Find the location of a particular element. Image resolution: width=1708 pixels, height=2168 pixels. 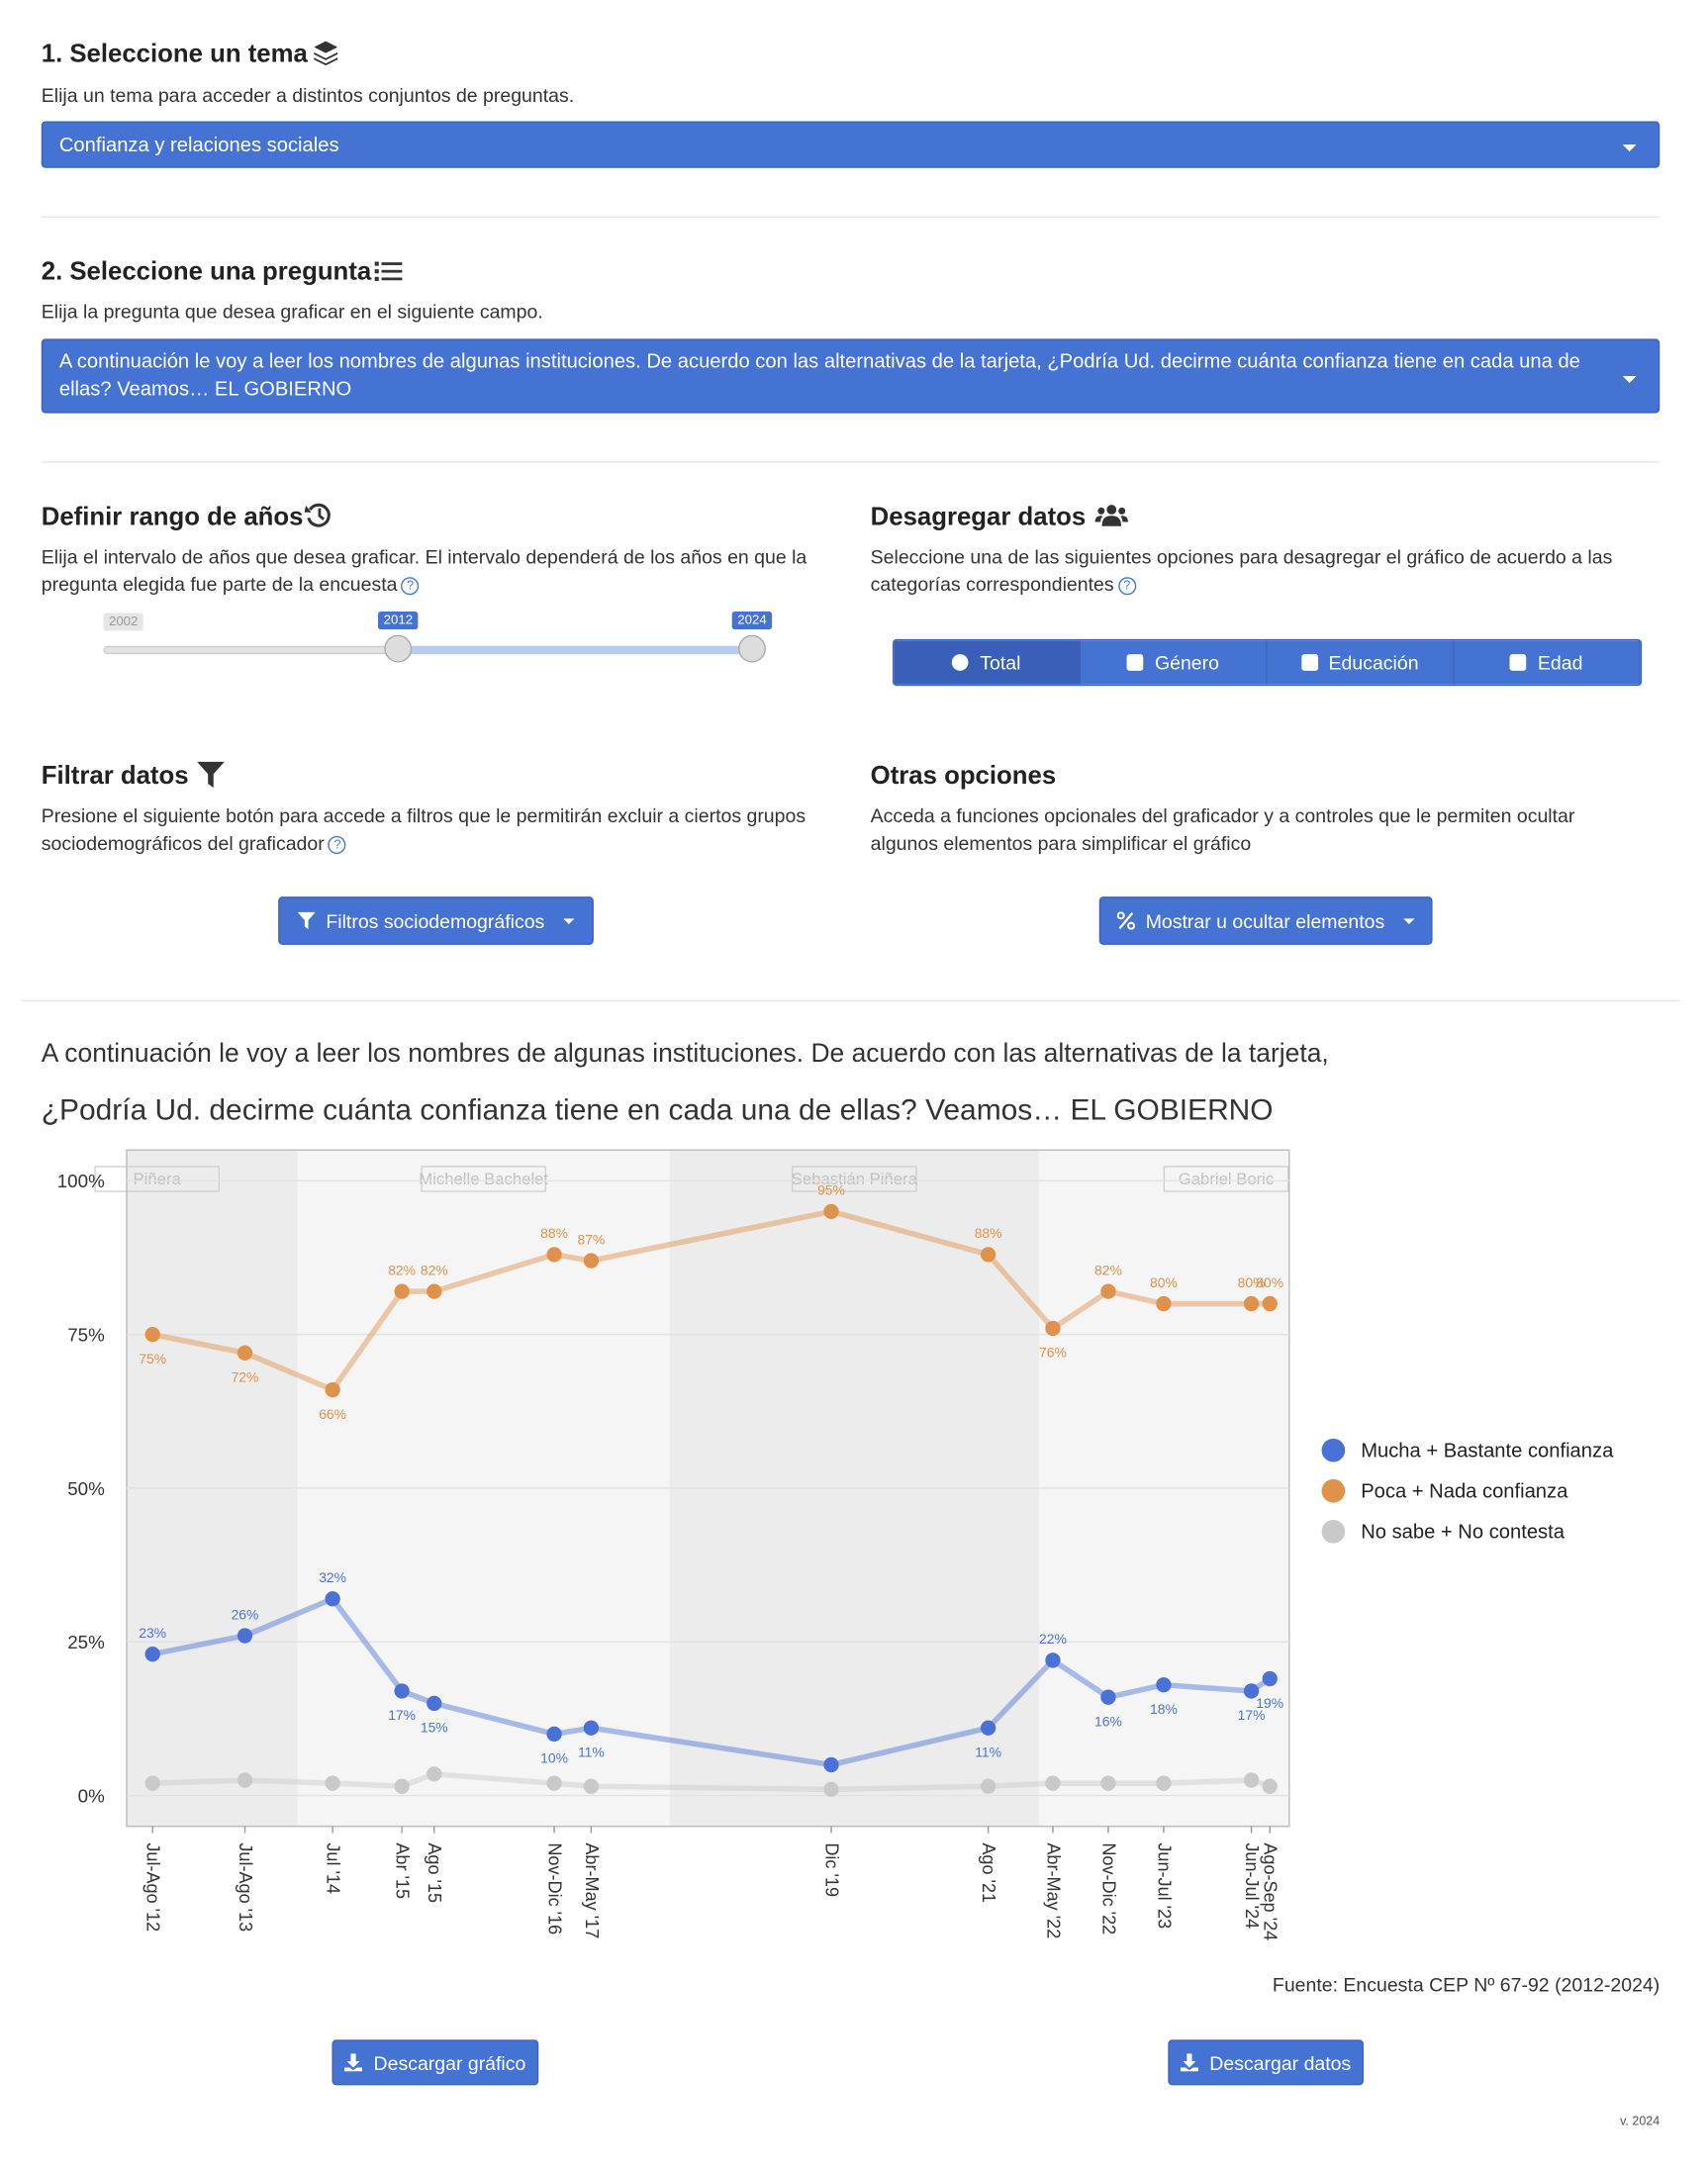

x-tick-label: Abr-May '22 is located at coordinates (1053, 1890).